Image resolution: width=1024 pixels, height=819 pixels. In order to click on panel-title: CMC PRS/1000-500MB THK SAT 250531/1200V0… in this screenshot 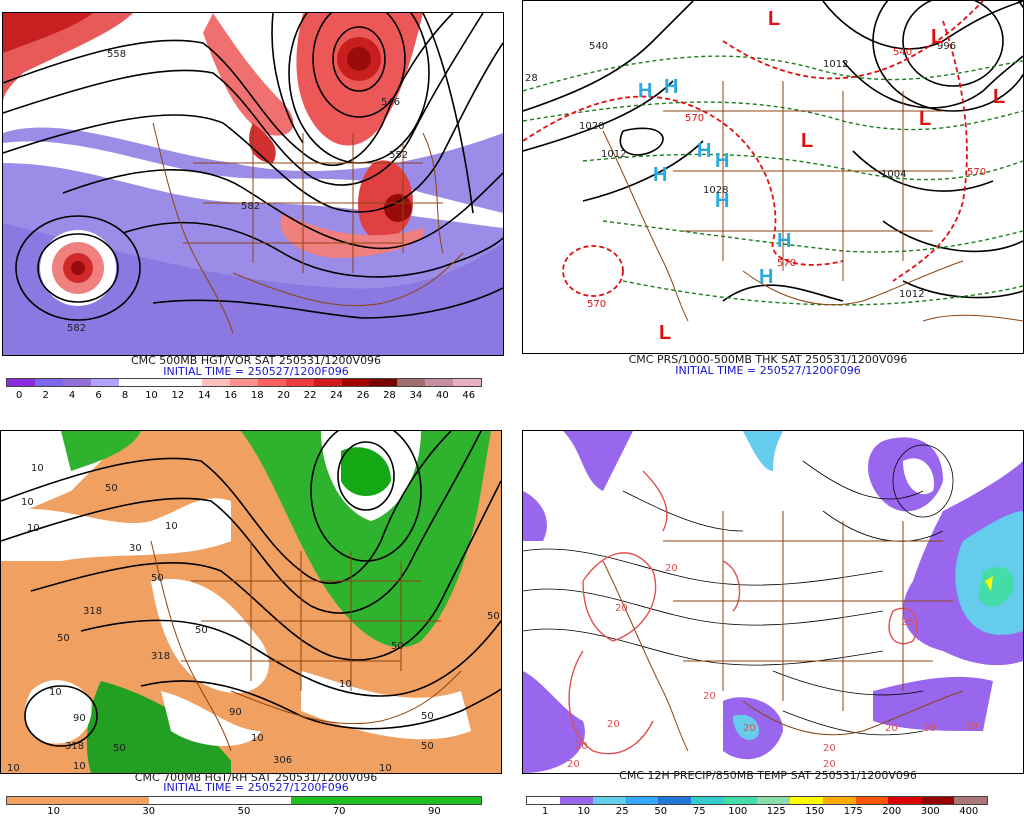, I will do `click(768, 359)`.